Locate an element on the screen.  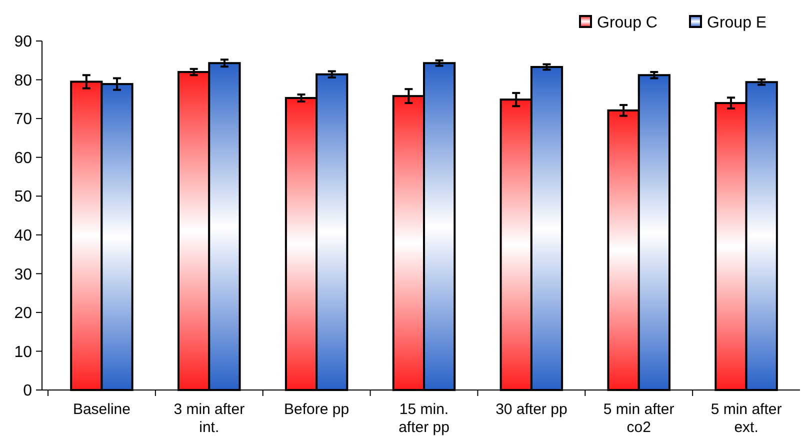
y-tick-label: 40 is located at coordinates (23, 235).